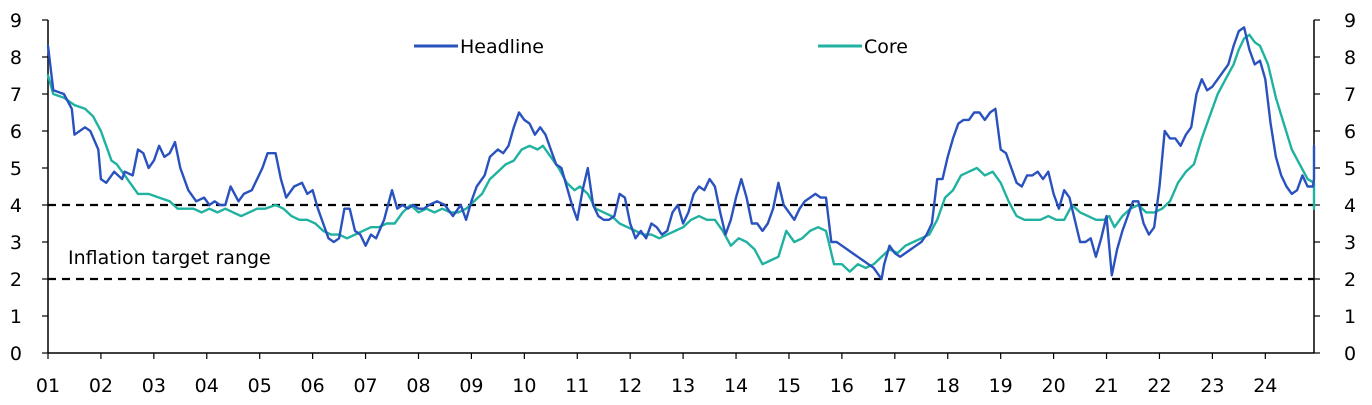 Image resolution: width=1372 pixels, height=405 pixels. What do you see at coordinates (789, 386) in the screenshot?
I see `x-tick-label: 15` at bounding box center [789, 386].